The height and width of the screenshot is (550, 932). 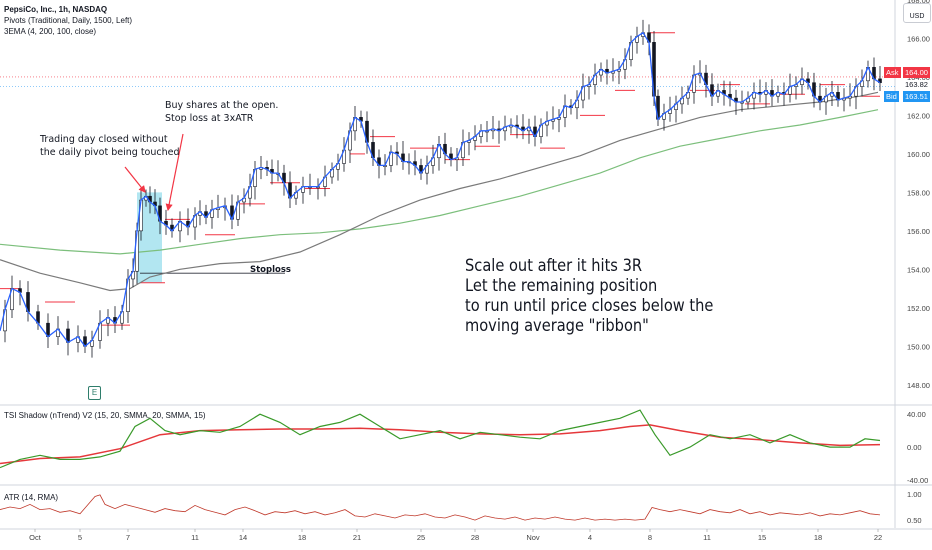 What do you see at coordinates (533, 537) in the screenshot?
I see `time-tick-label: Nov` at bounding box center [533, 537].